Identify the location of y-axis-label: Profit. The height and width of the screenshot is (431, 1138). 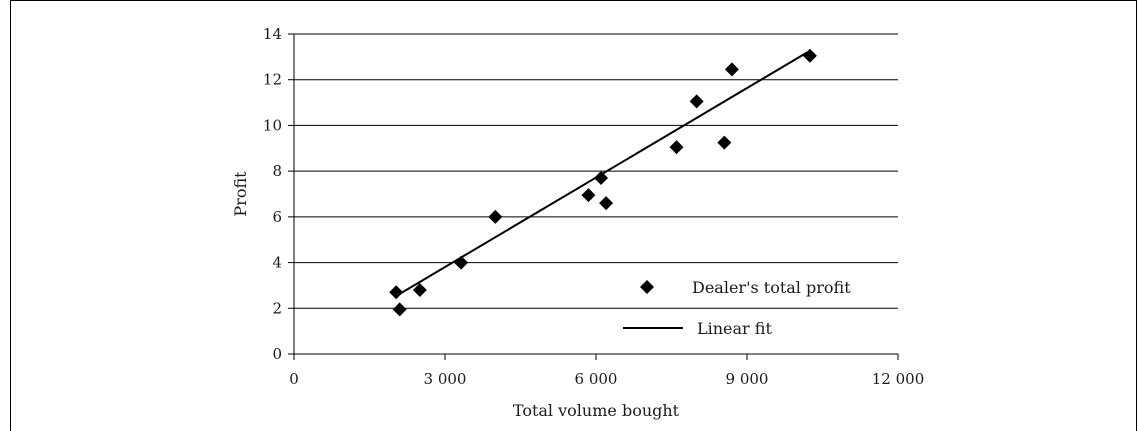
(240, 194).